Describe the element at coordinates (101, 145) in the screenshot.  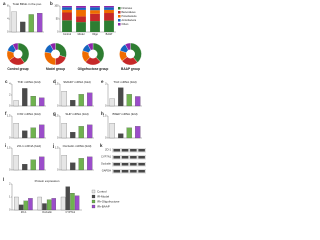
I see `panel-label: k` at that location.